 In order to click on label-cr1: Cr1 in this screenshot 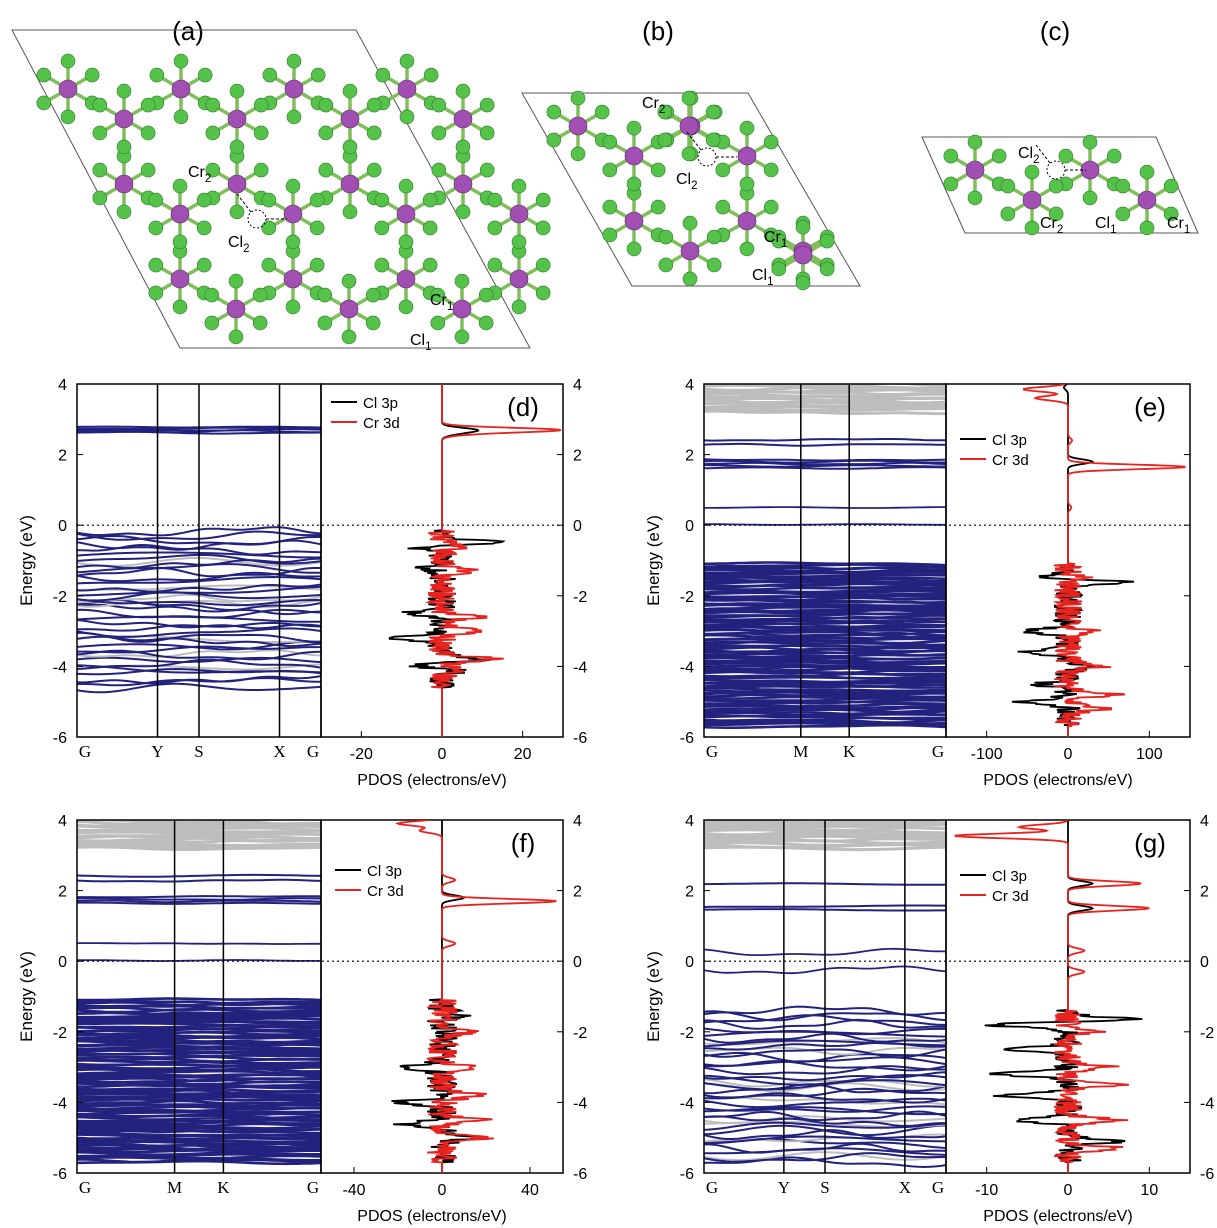, I will do `click(775, 239)`.